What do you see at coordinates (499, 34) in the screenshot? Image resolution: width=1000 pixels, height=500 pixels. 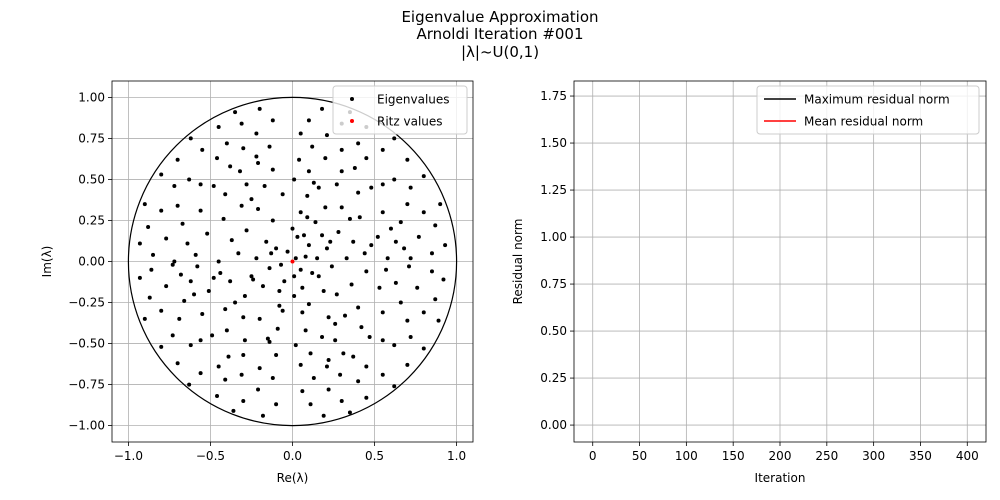 I see `title-line-2: Arnoldi Iteration #001` at bounding box center [499, 34].